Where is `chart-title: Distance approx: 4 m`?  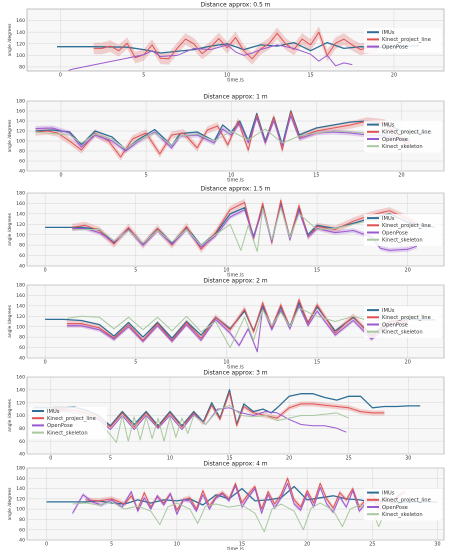
chart-title: Distance approx: 4 m is located at coordinates (235, 464).